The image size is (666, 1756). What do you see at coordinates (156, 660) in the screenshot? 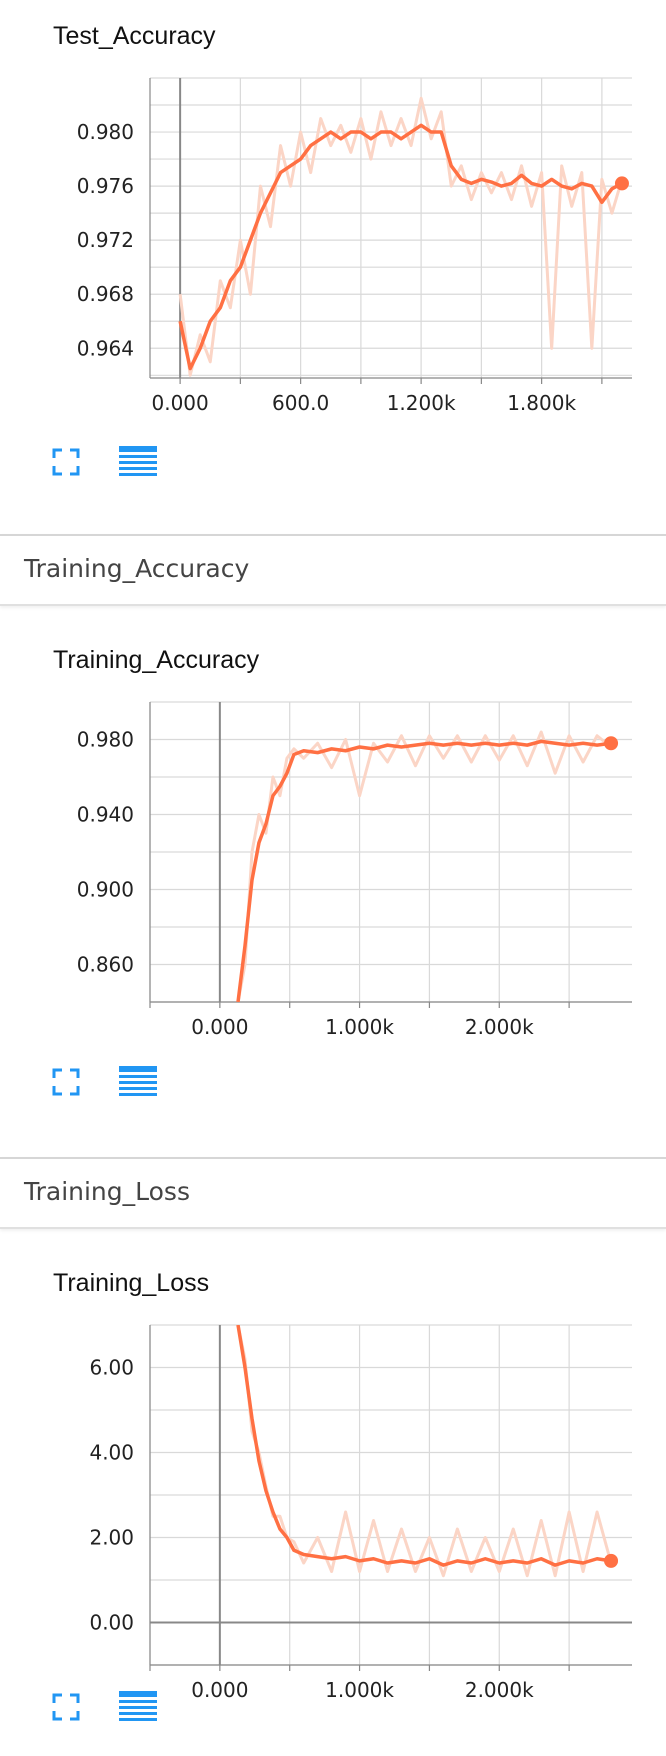
I see `chart-title: Training_Accuracy` at bounding box center [156, 660].